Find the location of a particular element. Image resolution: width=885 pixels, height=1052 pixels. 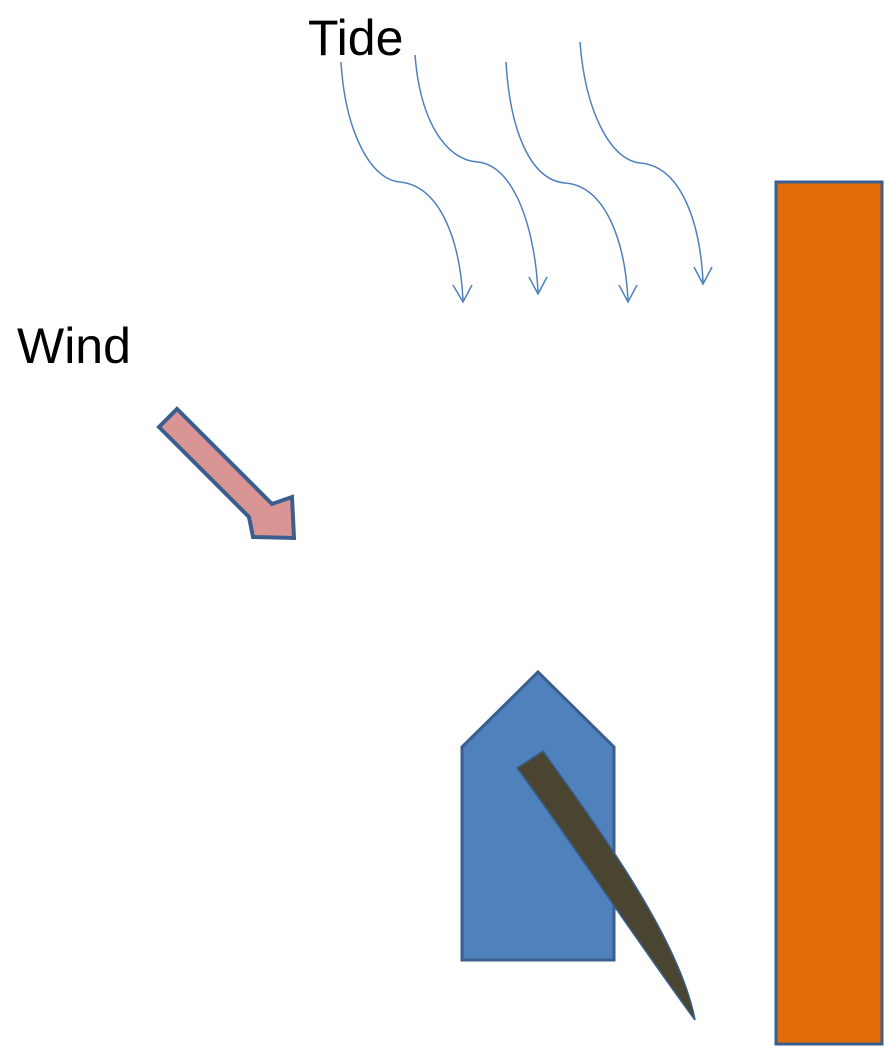

tide-arrows is located at coordinates (526, 172).